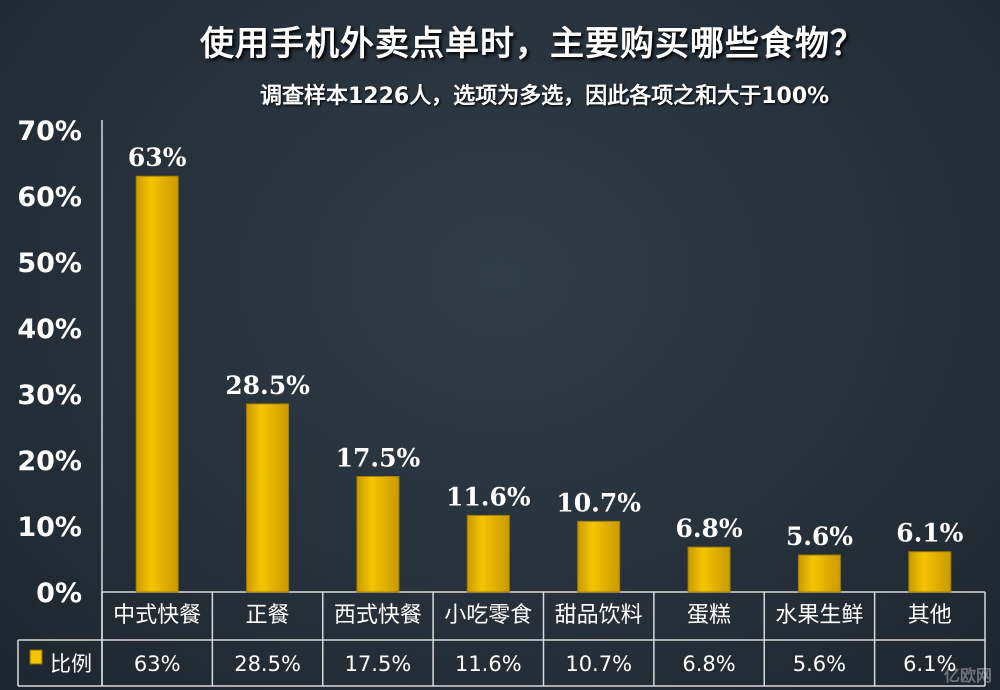  Describe the element at coordinates (819, 615) in the screenshot. I see `category-label: 水果生鲜` at that location.